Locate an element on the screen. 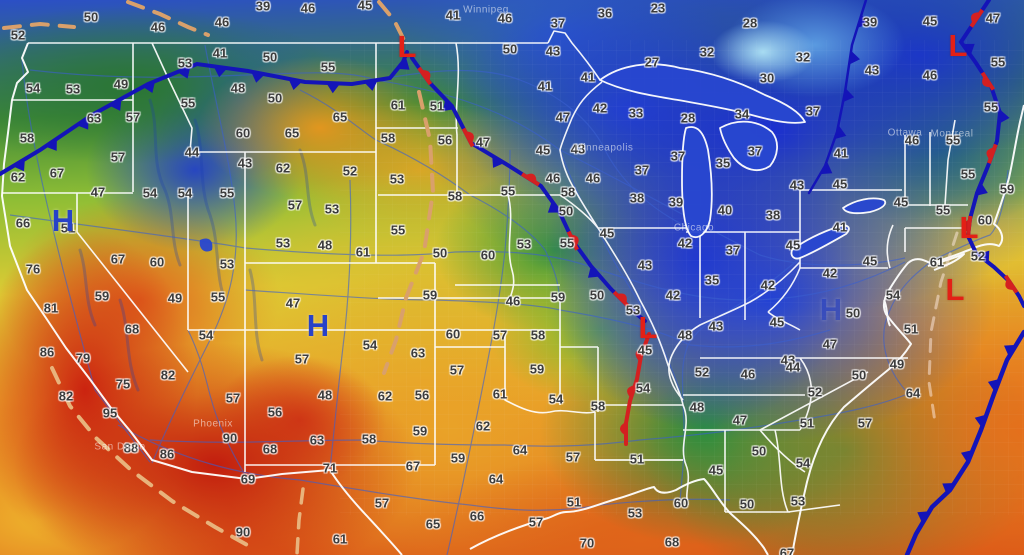 The width and height of the screenshot is (1024, 555). station-temp: 57 is located at coordinates (382, 503).